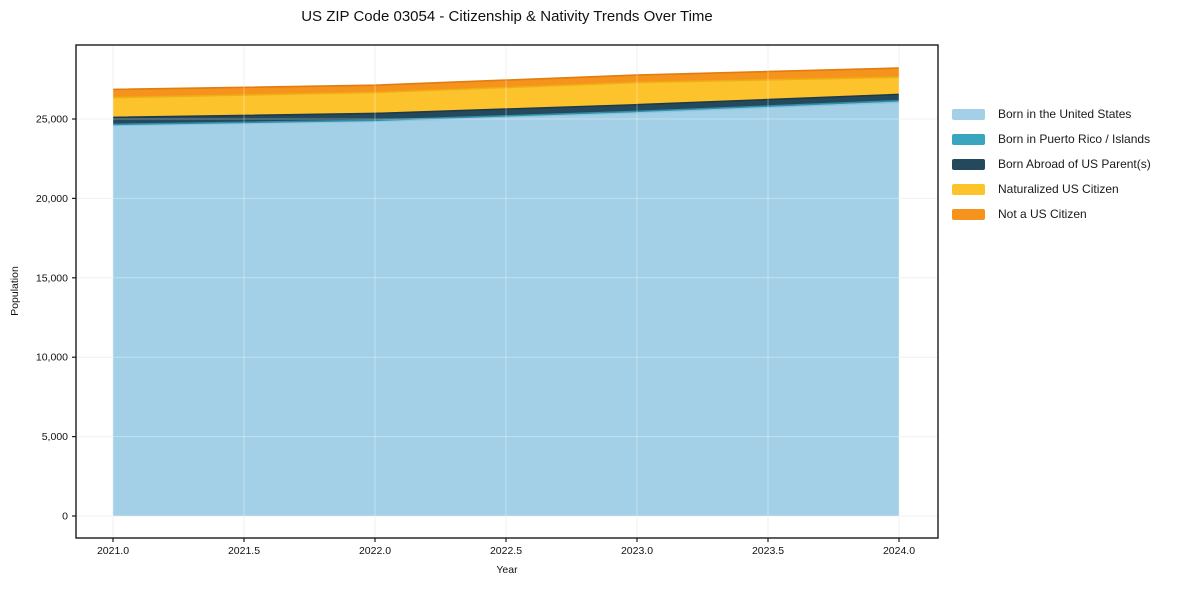 The height and width of the screenshot is (590, 1189). Describe the element at coordinates (1058, 189) in the screenshot. I see `legend-label: Naturalized US Citizen` at that location.